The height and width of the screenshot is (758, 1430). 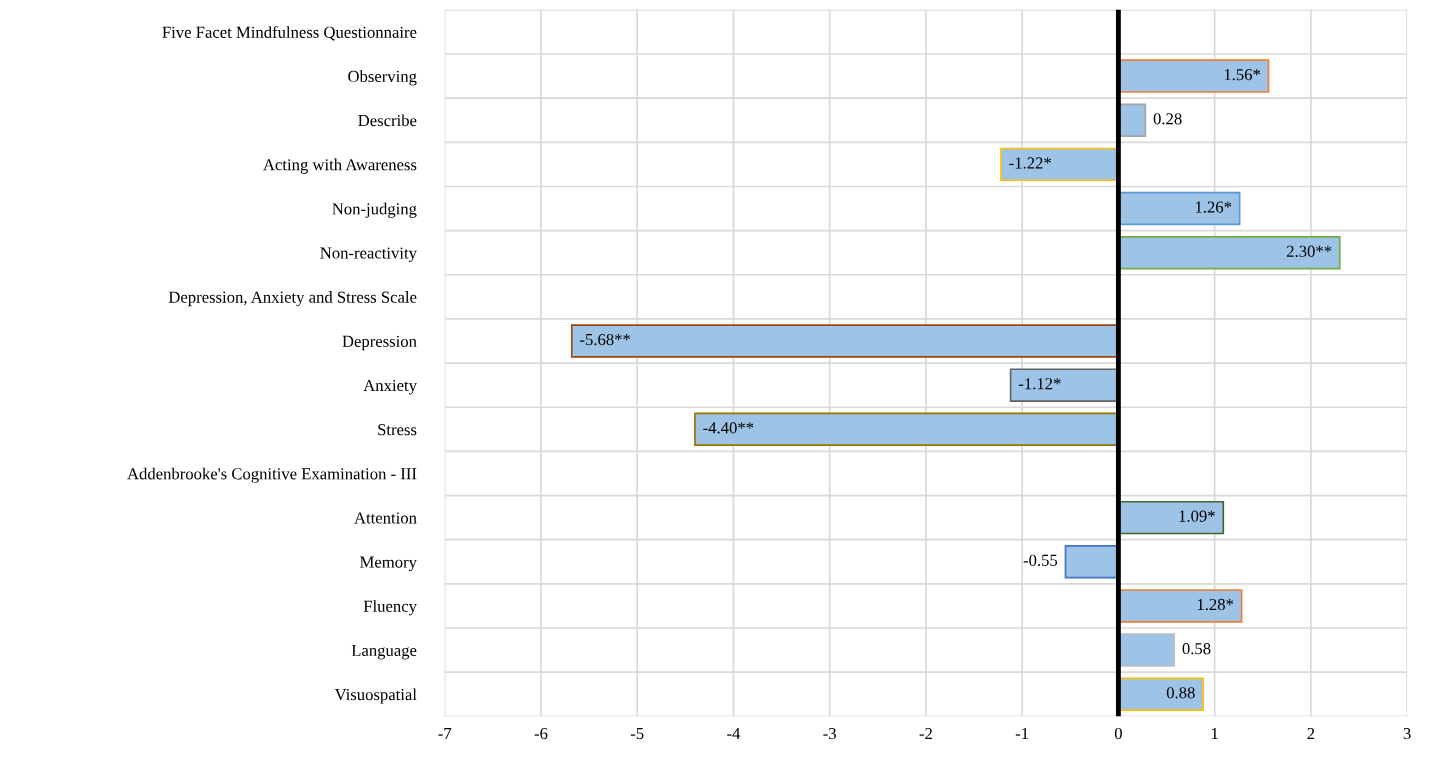 What do you see at coordinates (292, 299) in the screenshot?
I see `y-tick-label: Depression, Anxiety and Stress Scale` at bounding box center [292, 299].